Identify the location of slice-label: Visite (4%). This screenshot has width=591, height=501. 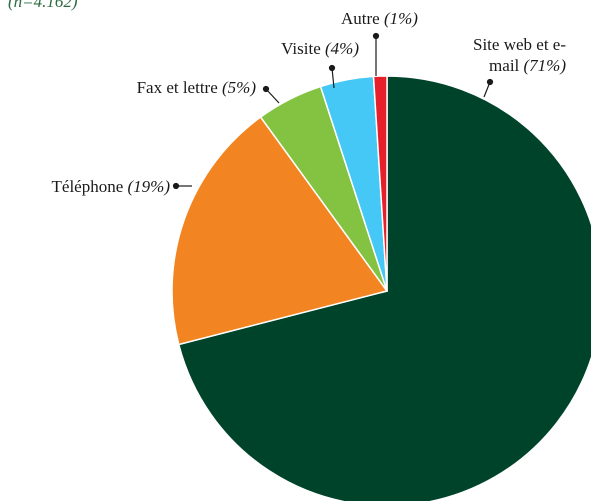
(320, 48).